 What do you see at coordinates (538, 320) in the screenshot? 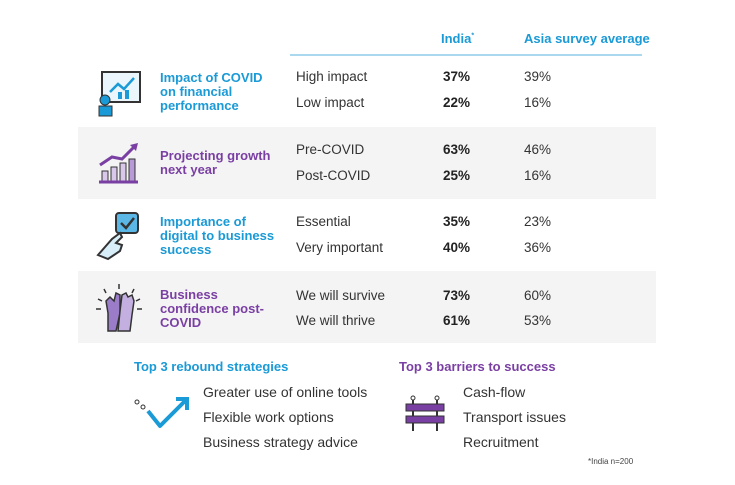
I see `asia-value: 53%` at bounding box center [538, 320].